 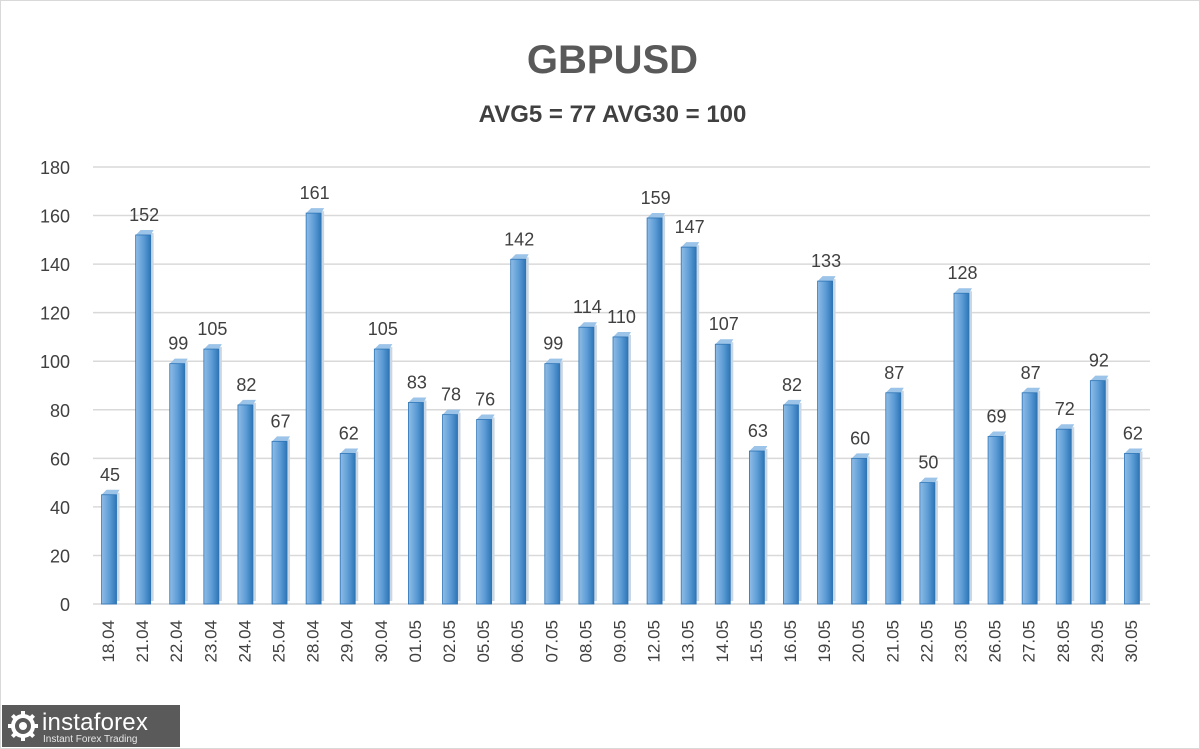 What do you see at coordinates (612, 114) in the screenshot?
I see `chart-subtitle: AVG5 = 77 AVG30 = 100` at bounding box center [612, 114].